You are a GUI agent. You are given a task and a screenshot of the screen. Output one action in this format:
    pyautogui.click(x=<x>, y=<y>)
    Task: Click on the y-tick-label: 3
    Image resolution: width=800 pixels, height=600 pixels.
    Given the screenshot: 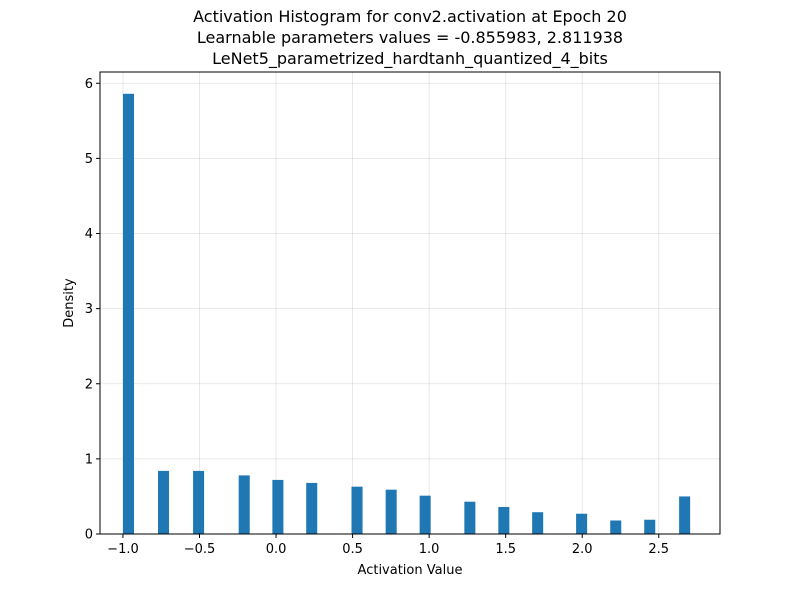 What is the action you would take?
    pyautogui.click(x=89, y=309)
    